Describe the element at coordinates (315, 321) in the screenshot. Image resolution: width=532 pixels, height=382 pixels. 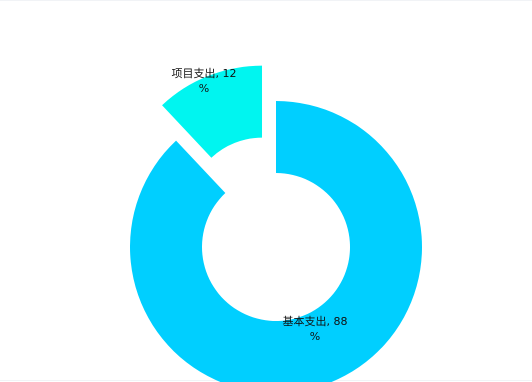
I see `slice-label-basic-expenditure: 基本支出, 88` at that location.